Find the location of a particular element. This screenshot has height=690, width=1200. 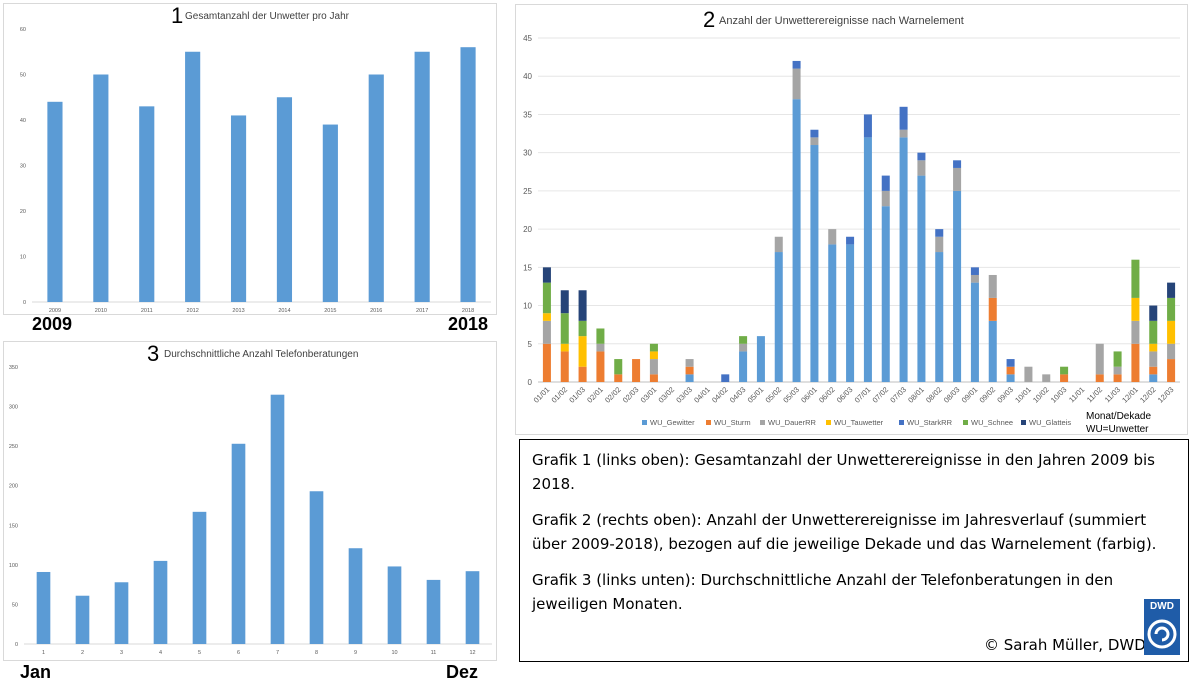

chart2-bar-34-s0 is located at coordinates (1153, 378).